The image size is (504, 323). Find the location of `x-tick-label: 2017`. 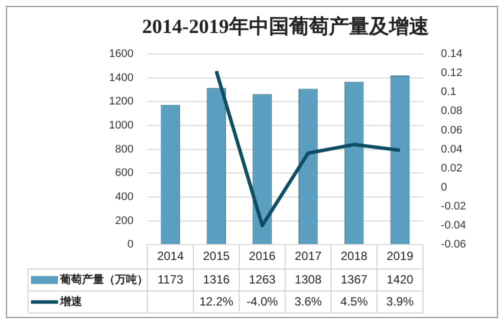

x-tick-label: 2017 is located at coordinates (308, 256).